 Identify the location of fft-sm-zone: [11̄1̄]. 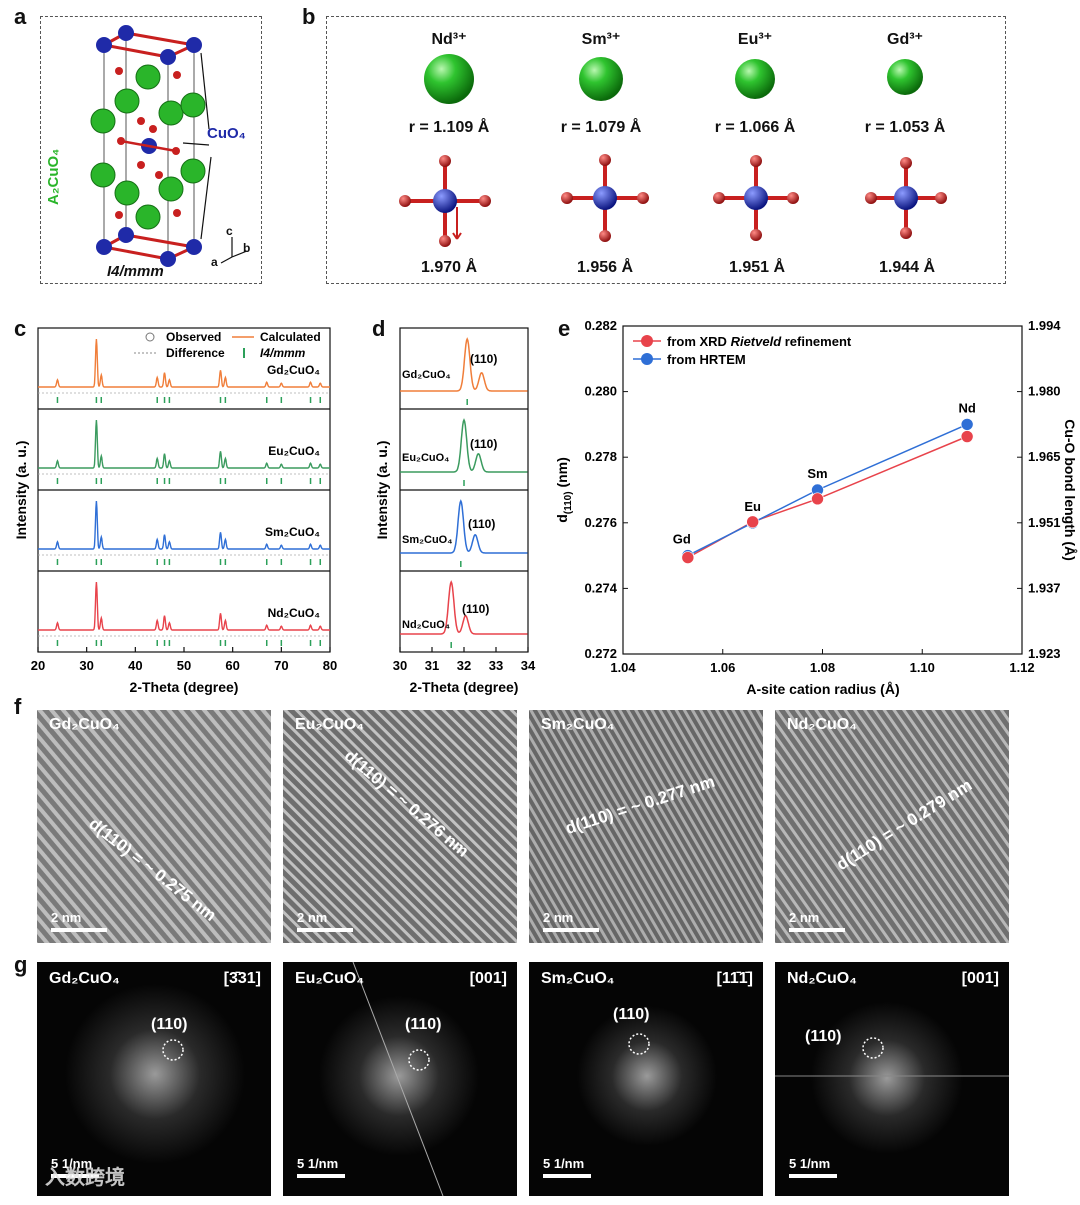
(734, 978).